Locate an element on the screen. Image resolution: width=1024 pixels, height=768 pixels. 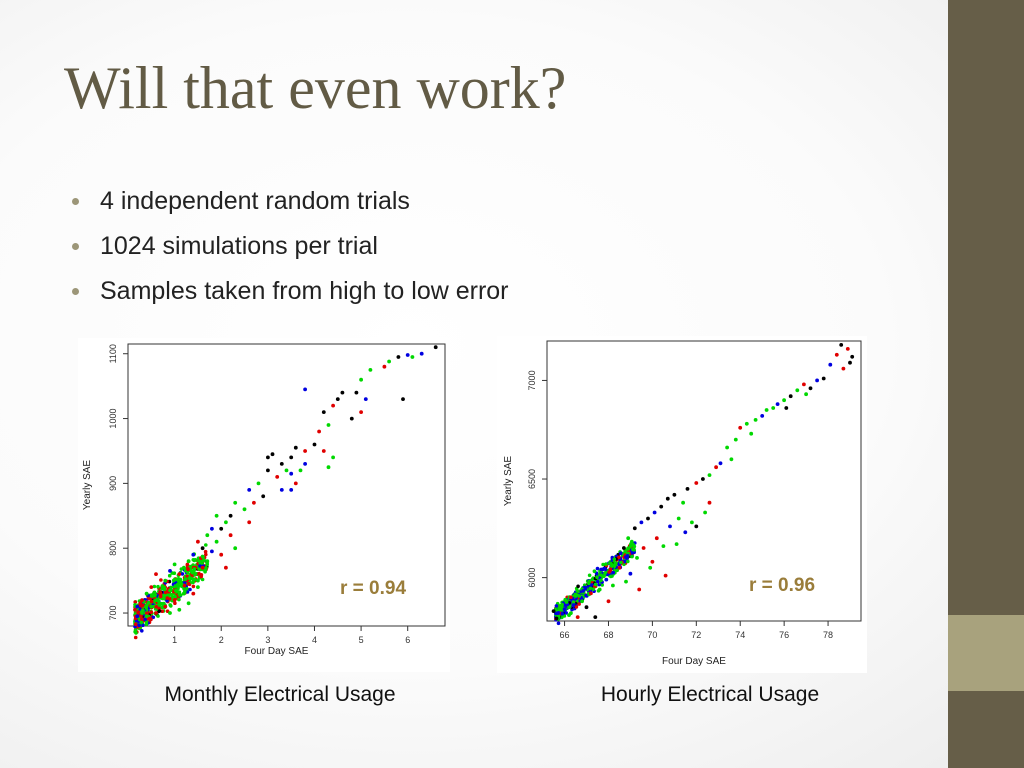
hourly-caption: Hourly Electrical Usage is located at coordinates (710, 694).